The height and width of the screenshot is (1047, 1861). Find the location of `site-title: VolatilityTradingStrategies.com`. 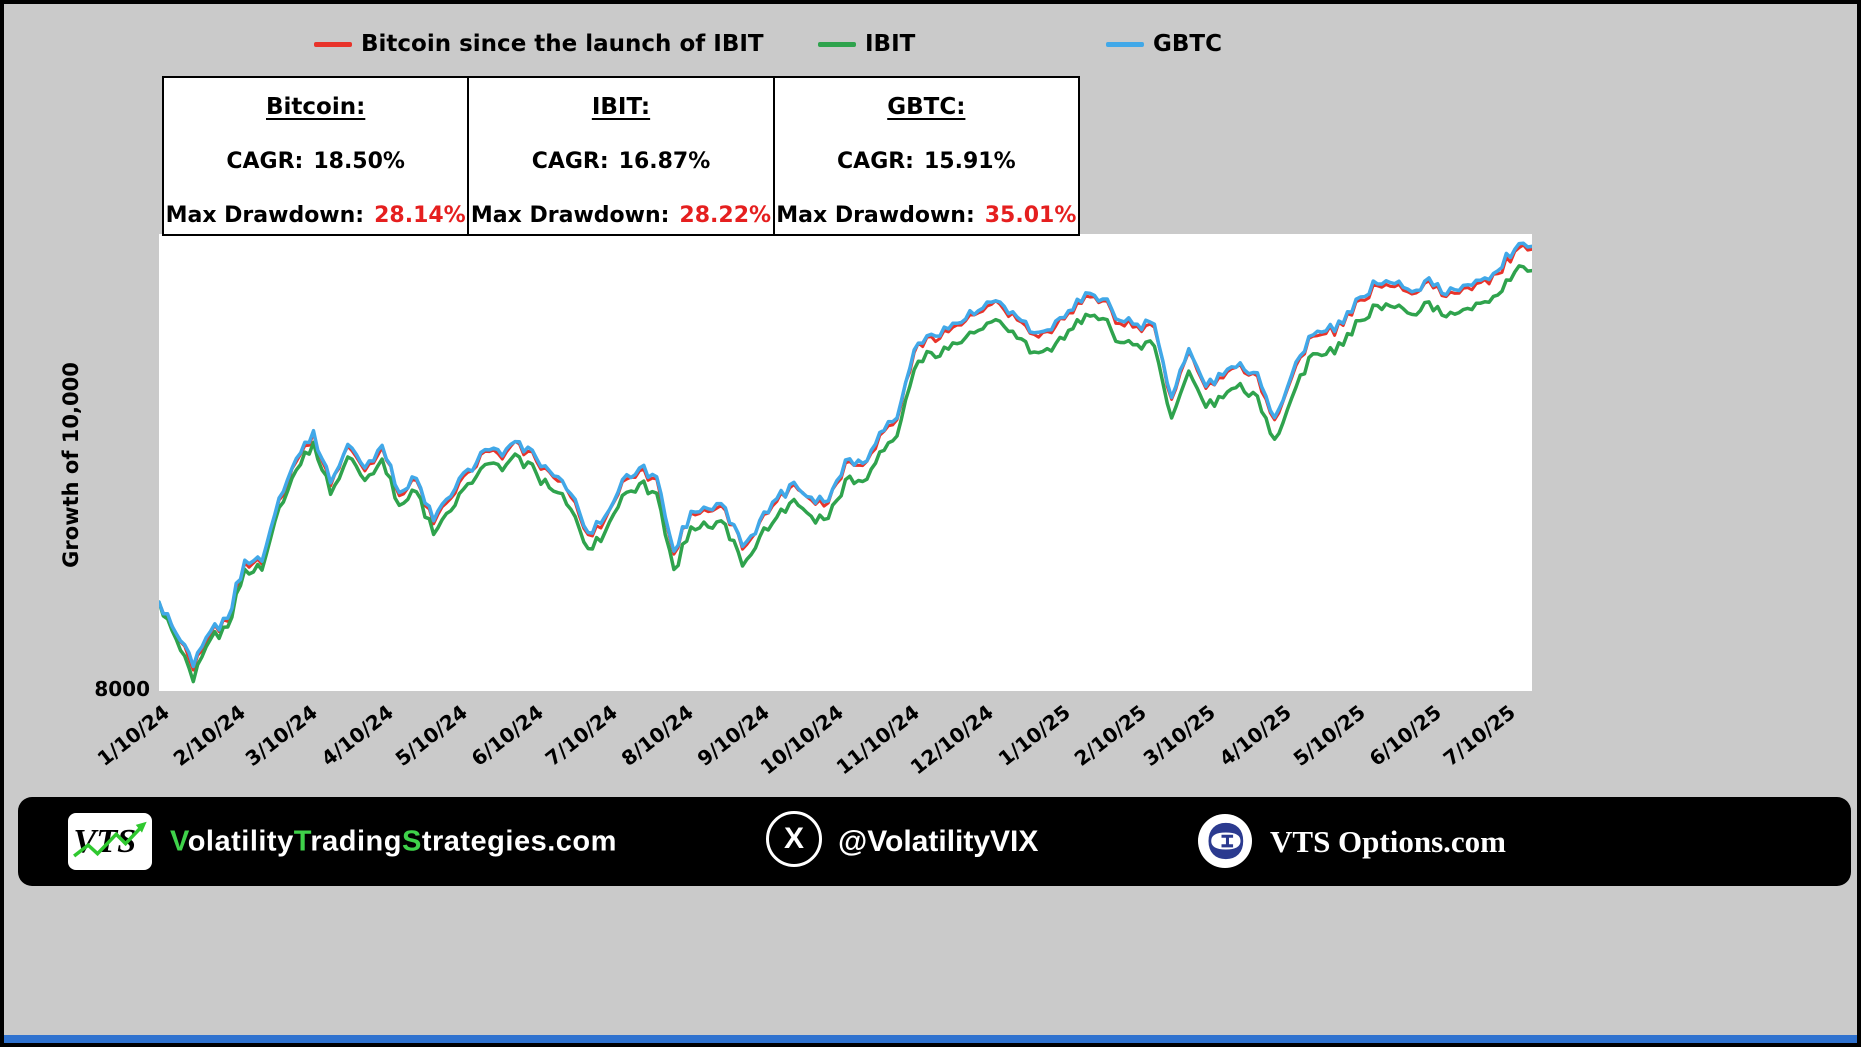

site-title: VolatilityTradingStrategies.com is located at coordinates (393, 841).